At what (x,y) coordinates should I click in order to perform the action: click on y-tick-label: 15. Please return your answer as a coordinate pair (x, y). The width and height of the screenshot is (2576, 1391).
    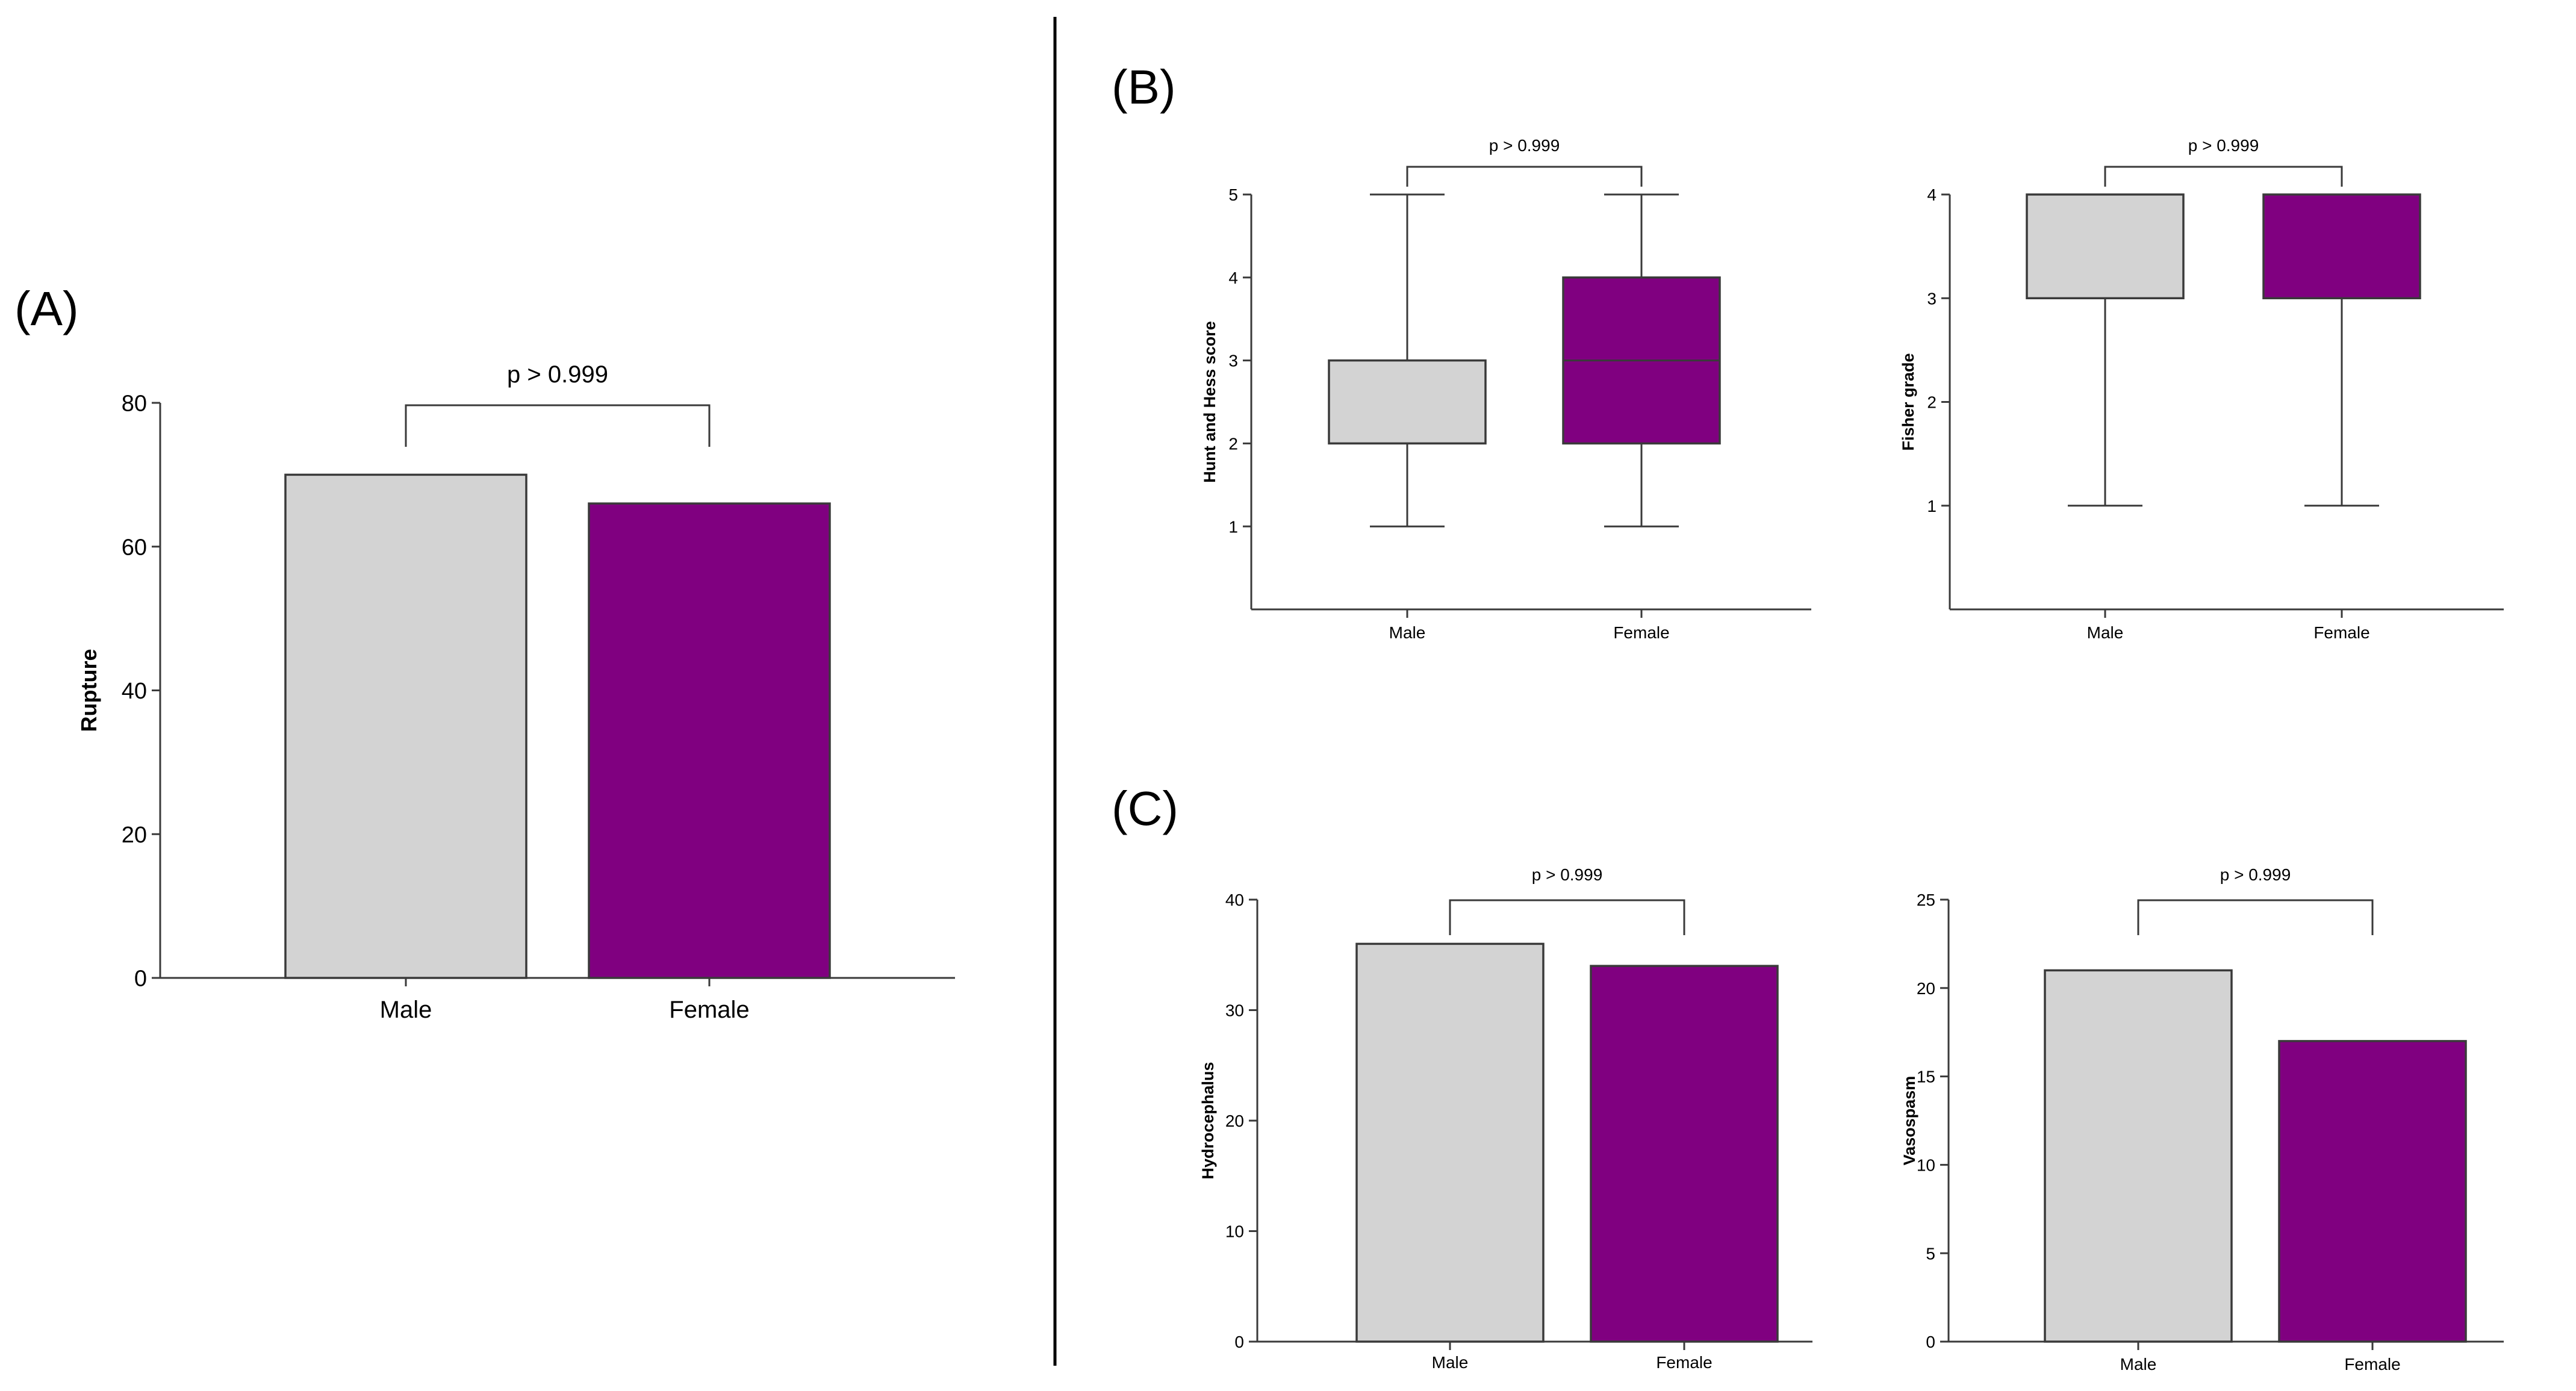
    Looking at the image, I should click on (1926, 1077).